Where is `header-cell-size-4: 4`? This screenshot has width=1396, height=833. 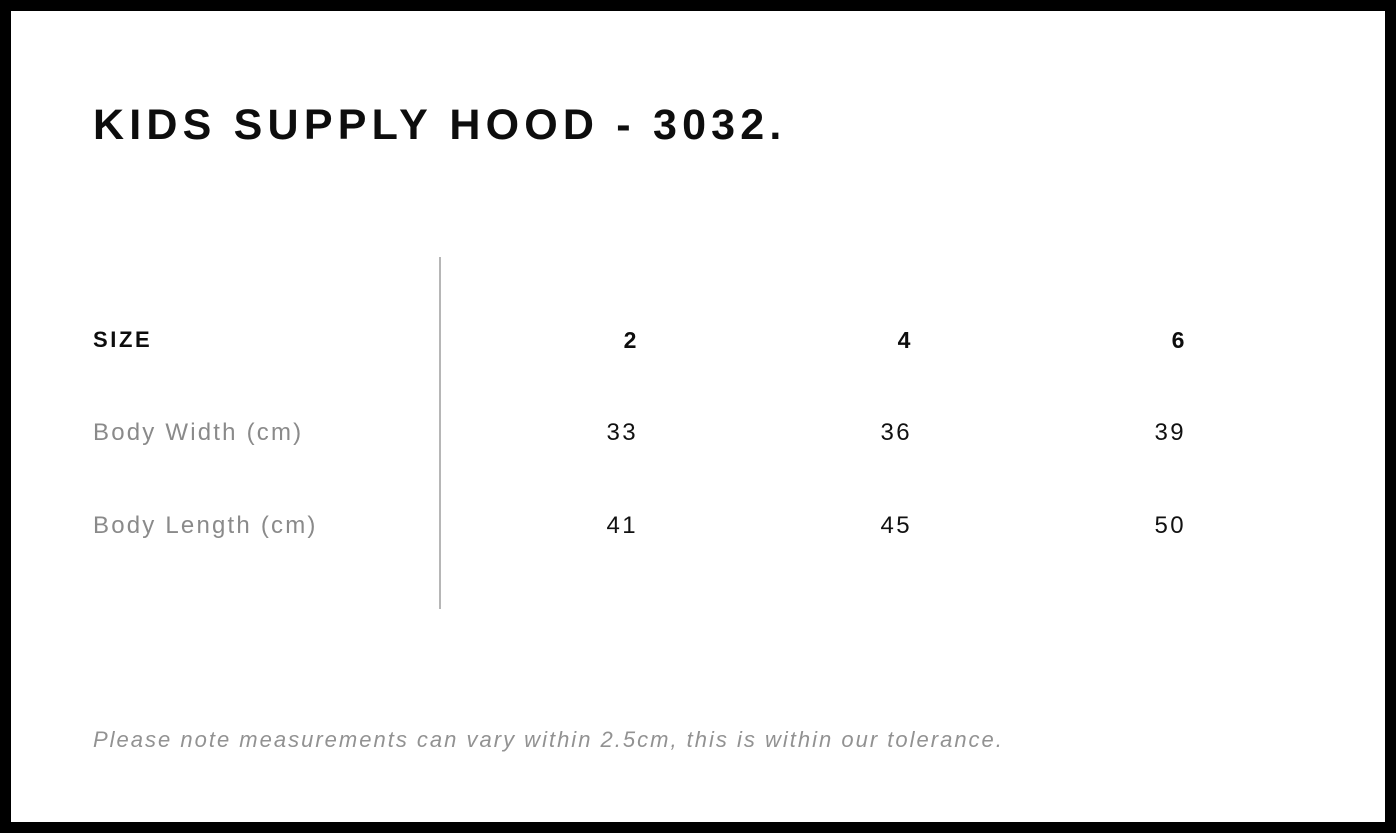
header-cell-size-4: 4 is located at coordinates (904, 340).